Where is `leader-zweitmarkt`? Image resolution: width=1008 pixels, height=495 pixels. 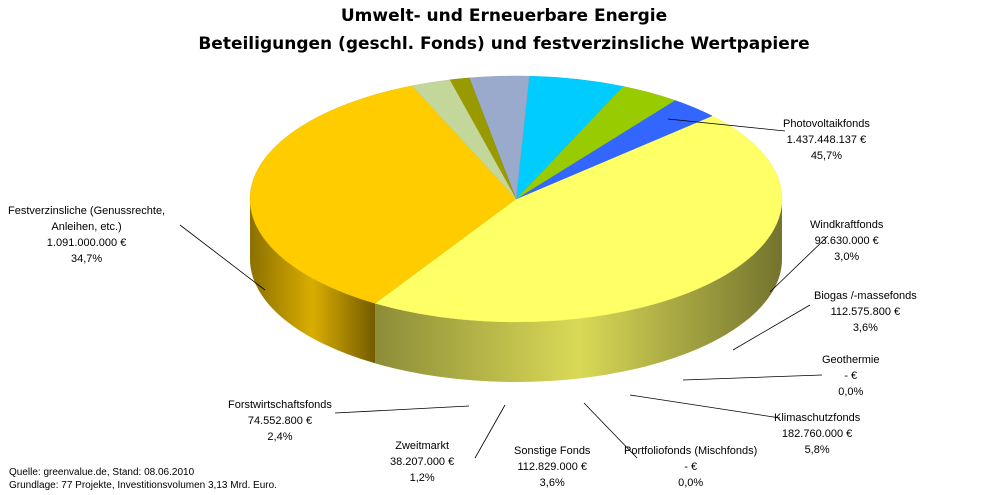 leader-zweitmarkt is located at coordinates (490, 431).